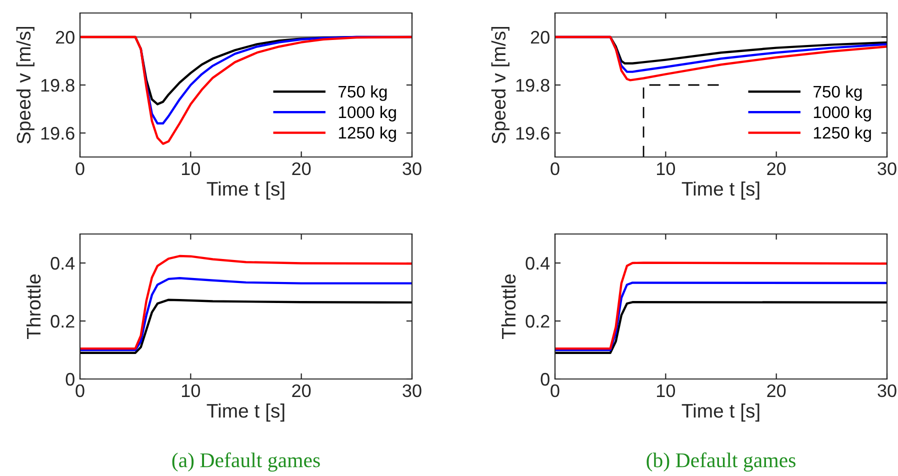 The image size is (898, 476). Describe the element at coordinates (721, 462) in the screenshot. I see `text: (b) Default games` at that location.